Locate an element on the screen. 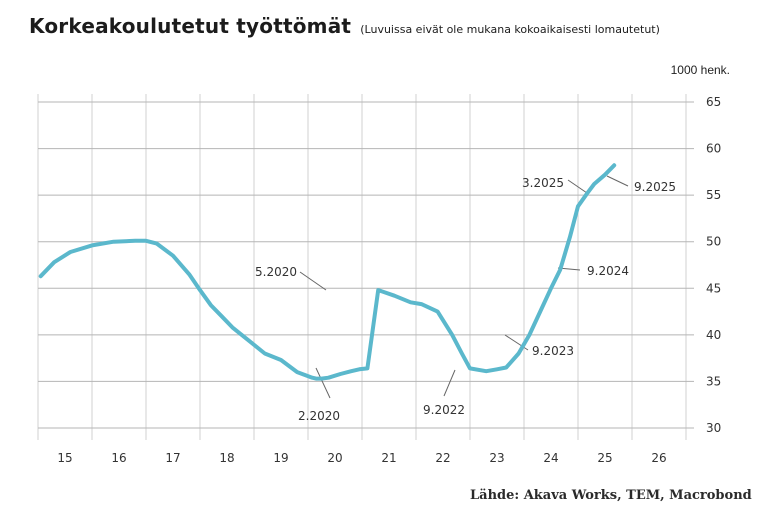  annotation-label: 9.2025 is located at coordinates (655, 187).